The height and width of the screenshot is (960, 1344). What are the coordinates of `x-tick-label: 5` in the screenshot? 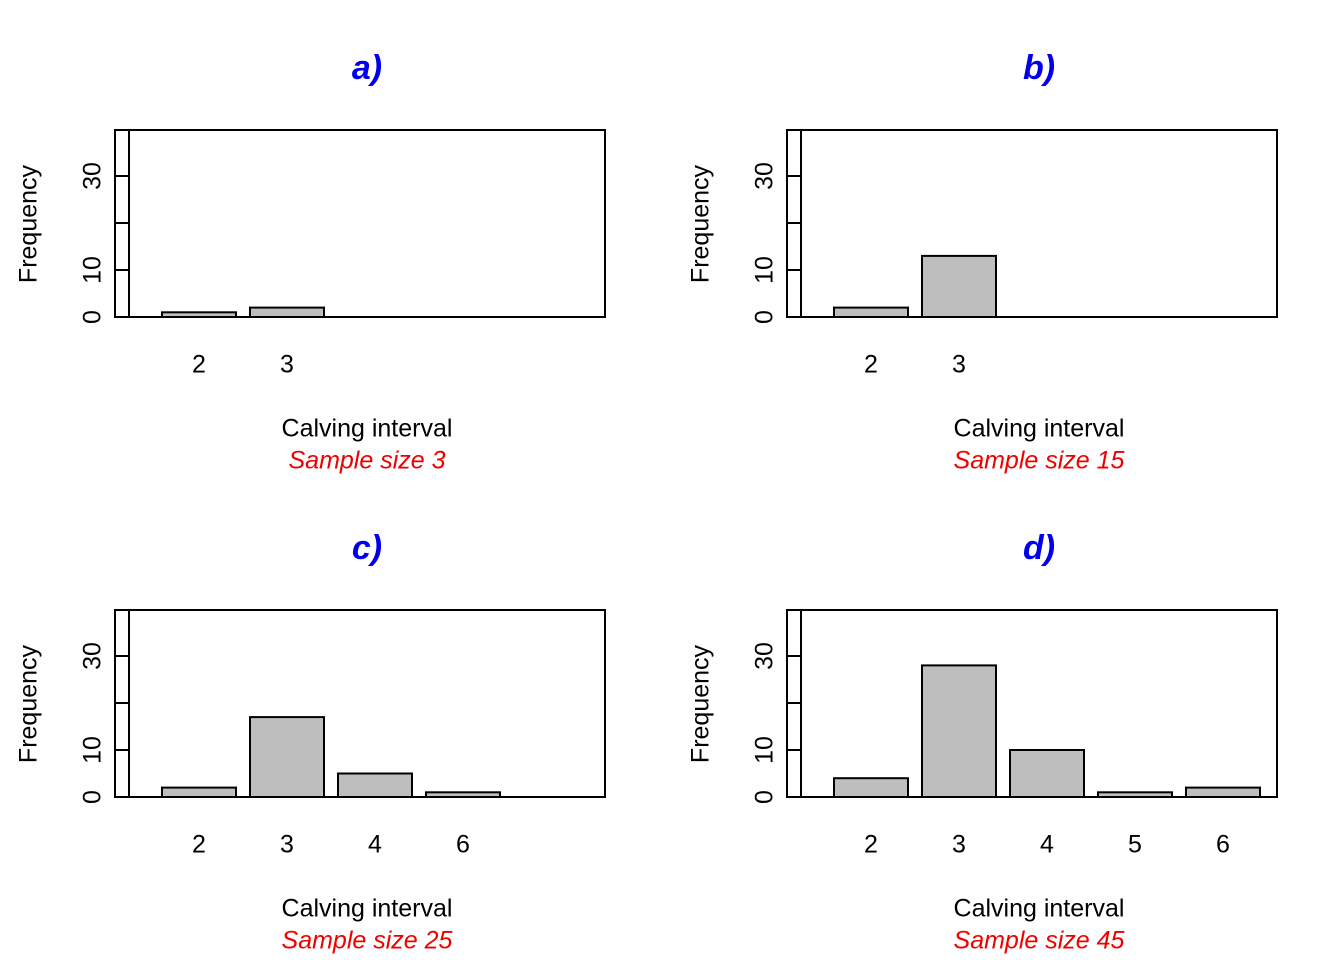 It's located at (1135, 845).